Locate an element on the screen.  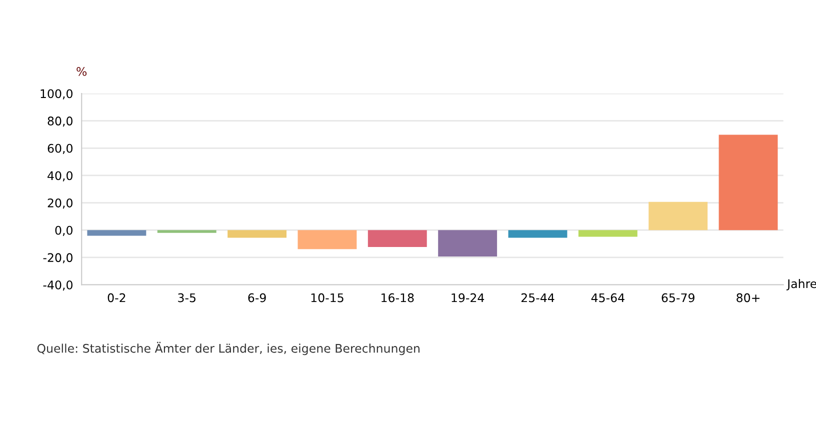
y-tick-label: 100,0 is located at coordinates (56, 94).